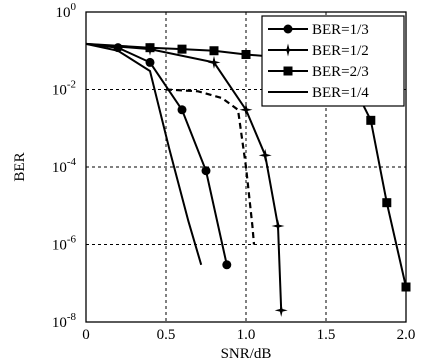 This screenshot has width=421, height=363. I want to click on y-tick-label: 10⁰, so click(66, 11).